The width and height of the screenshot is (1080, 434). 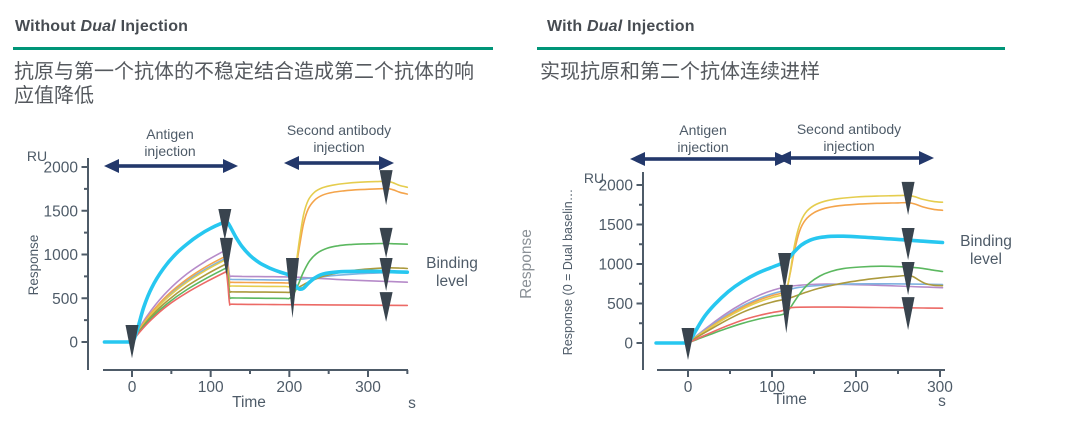 I want to click on response-overlay-label: Response, so click(x=526, y=264).